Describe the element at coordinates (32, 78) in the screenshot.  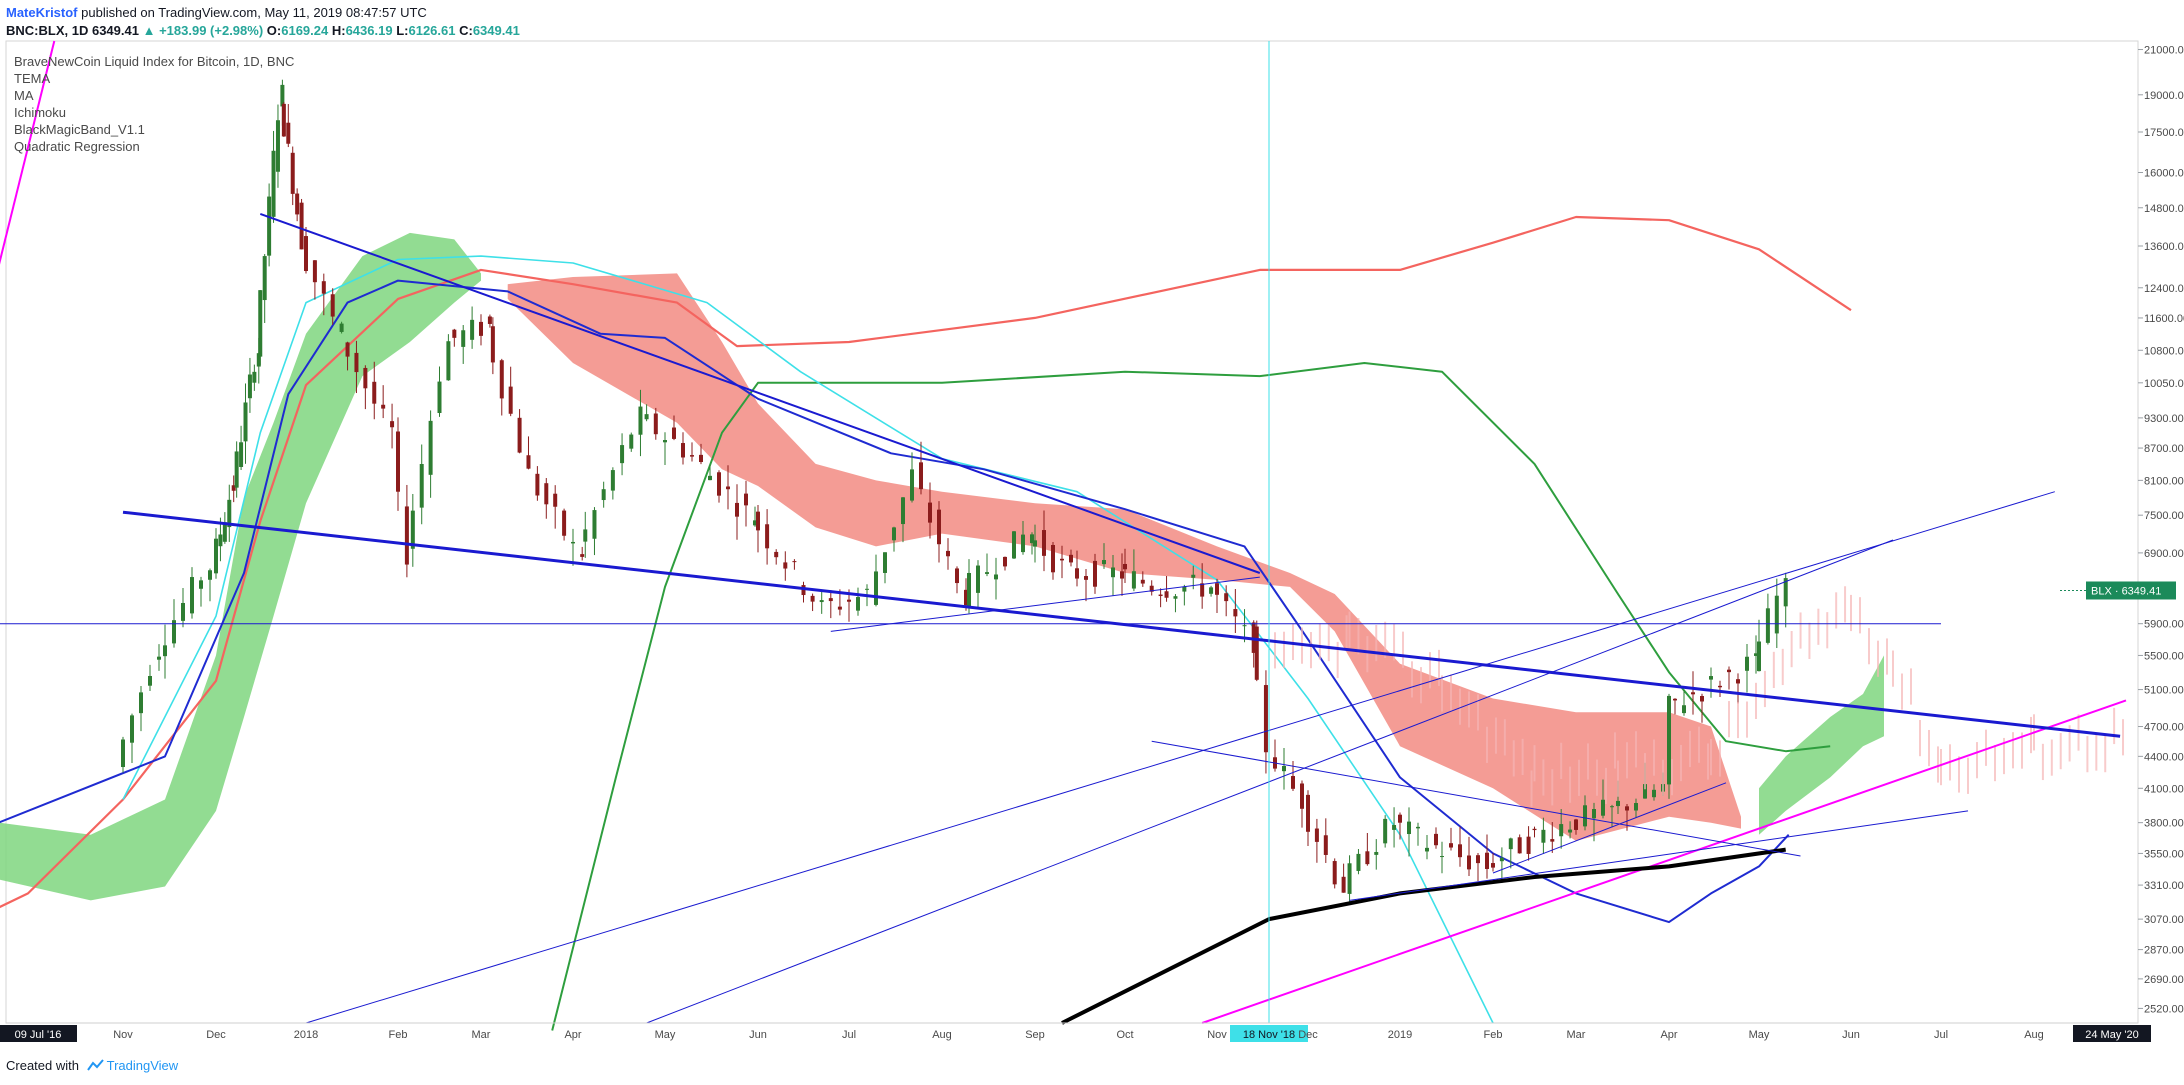
I see `legend-item: TEMA` at that location.